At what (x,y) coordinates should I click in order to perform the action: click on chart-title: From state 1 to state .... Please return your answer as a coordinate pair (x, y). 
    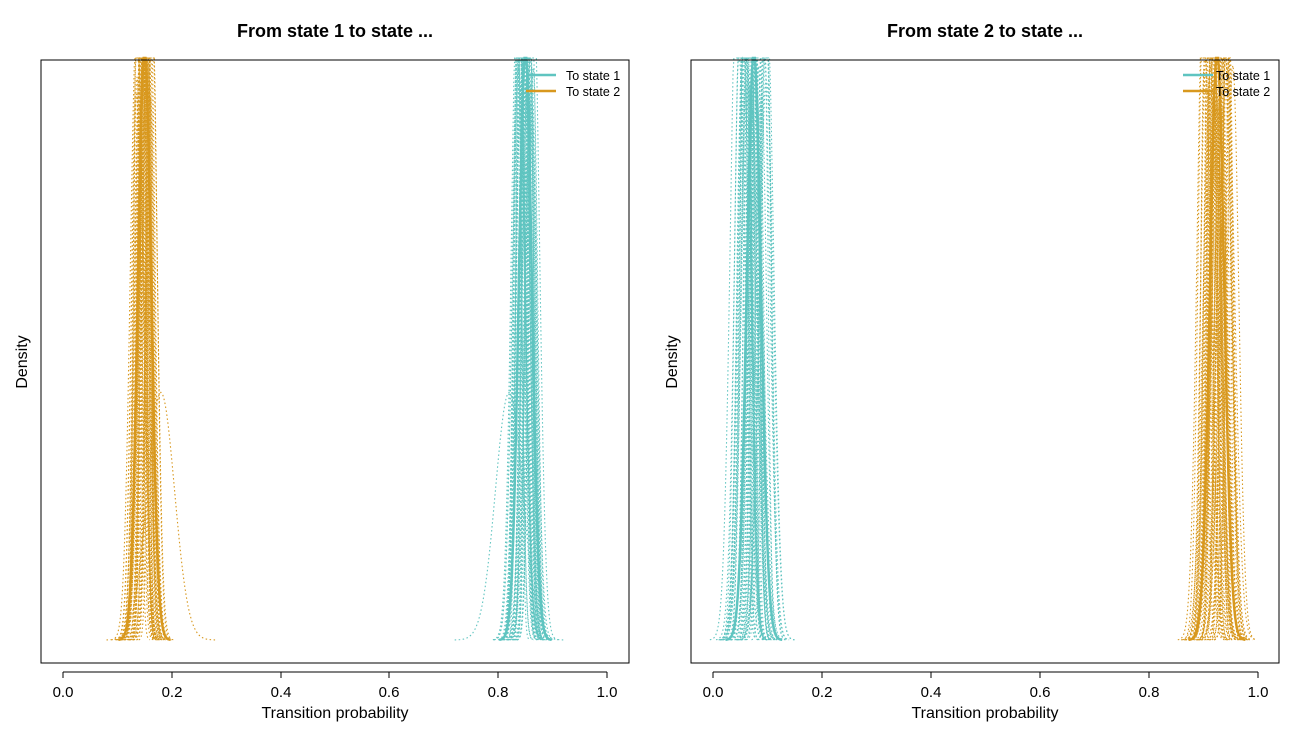
    Looking at the image, I should click on (335, 31).